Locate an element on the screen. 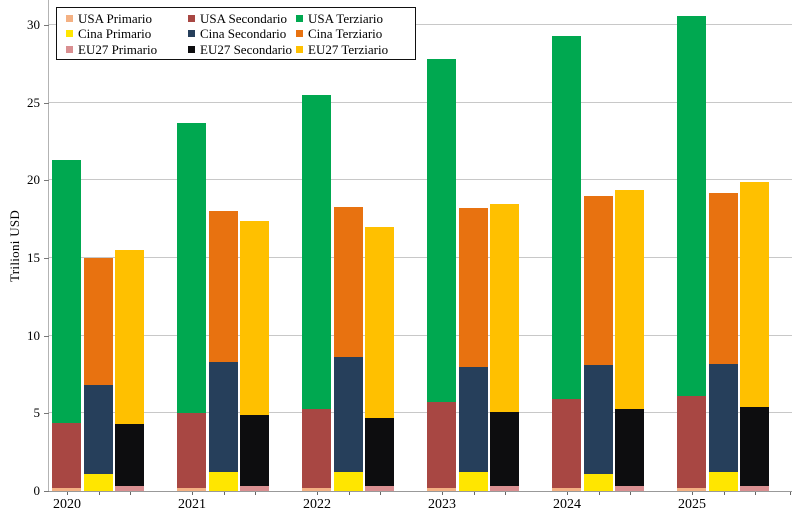 The width and height of the screenshot is (800, 522). bar-segment-eu27-secondario-2025 is located at coordinates (754, 447).